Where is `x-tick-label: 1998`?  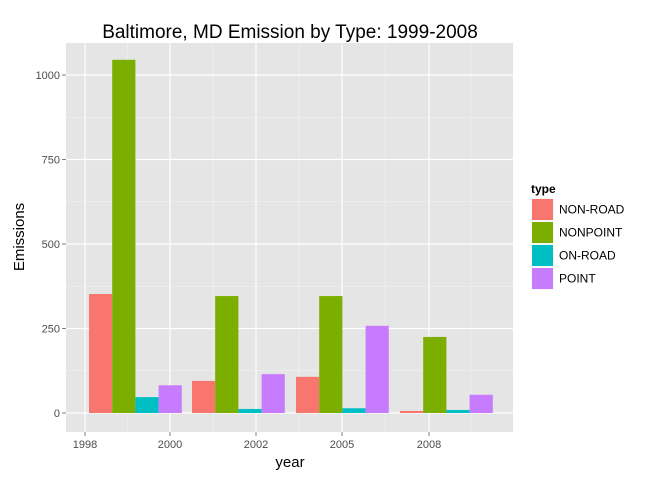 x-tick-label: 1998 is located at coordinates (85, 445).